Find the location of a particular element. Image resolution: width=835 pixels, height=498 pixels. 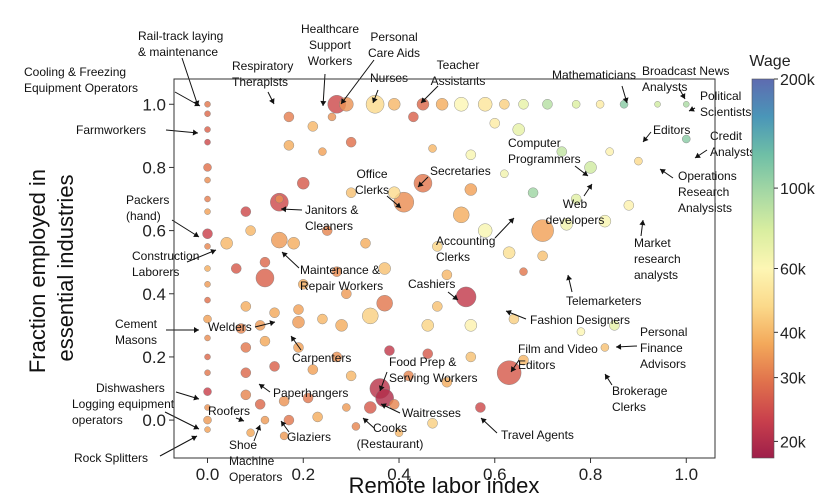

annotation-line: Machine is located at coordinates (252, 461).